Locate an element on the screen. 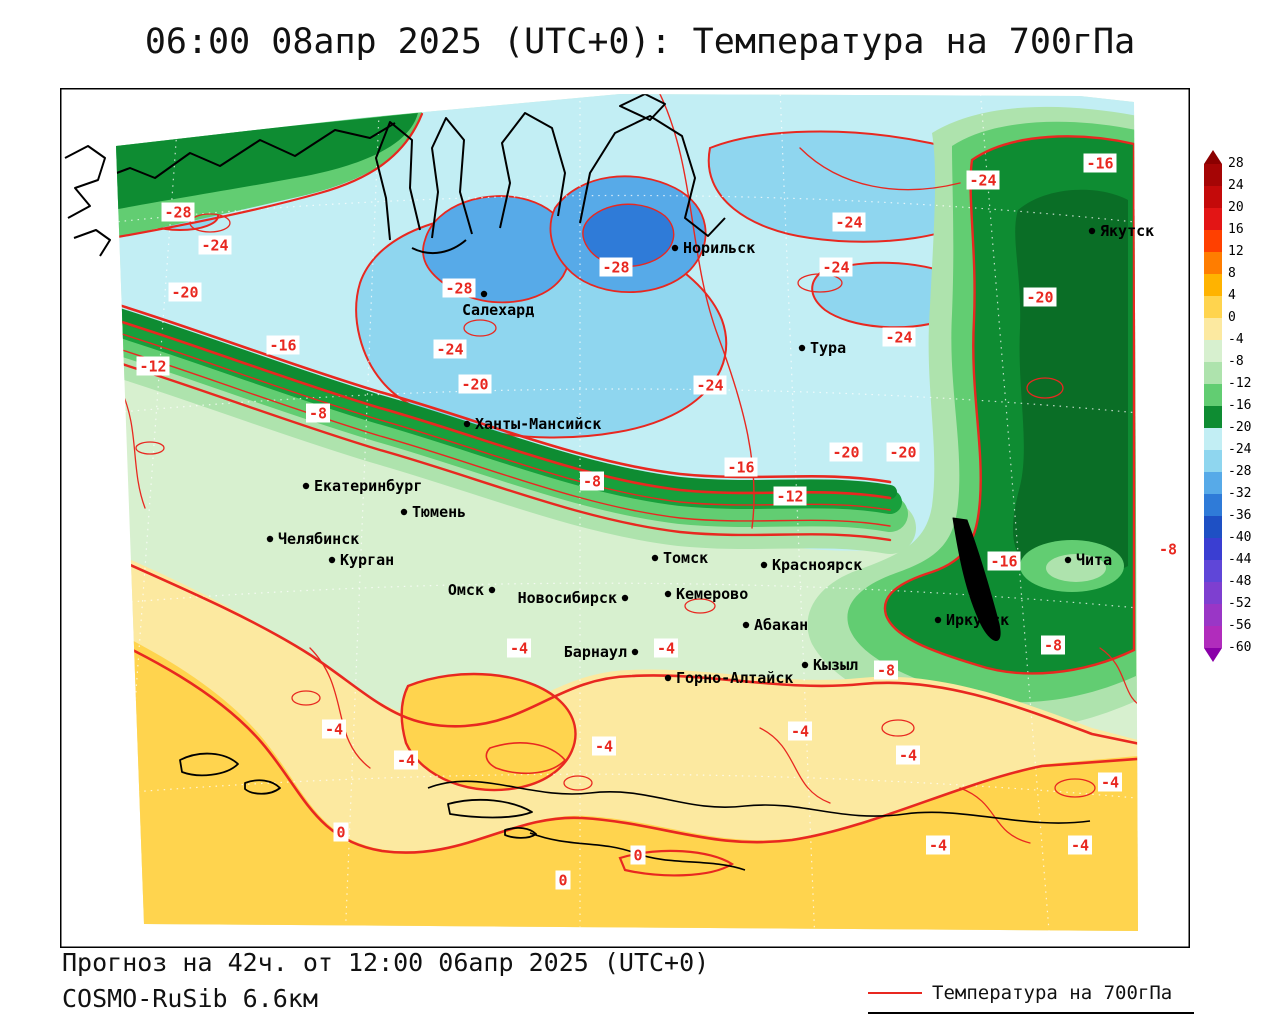 This screenshot has width=1280, height=1024. colorbar-label: -48 is located at coordinates (1240, 581).